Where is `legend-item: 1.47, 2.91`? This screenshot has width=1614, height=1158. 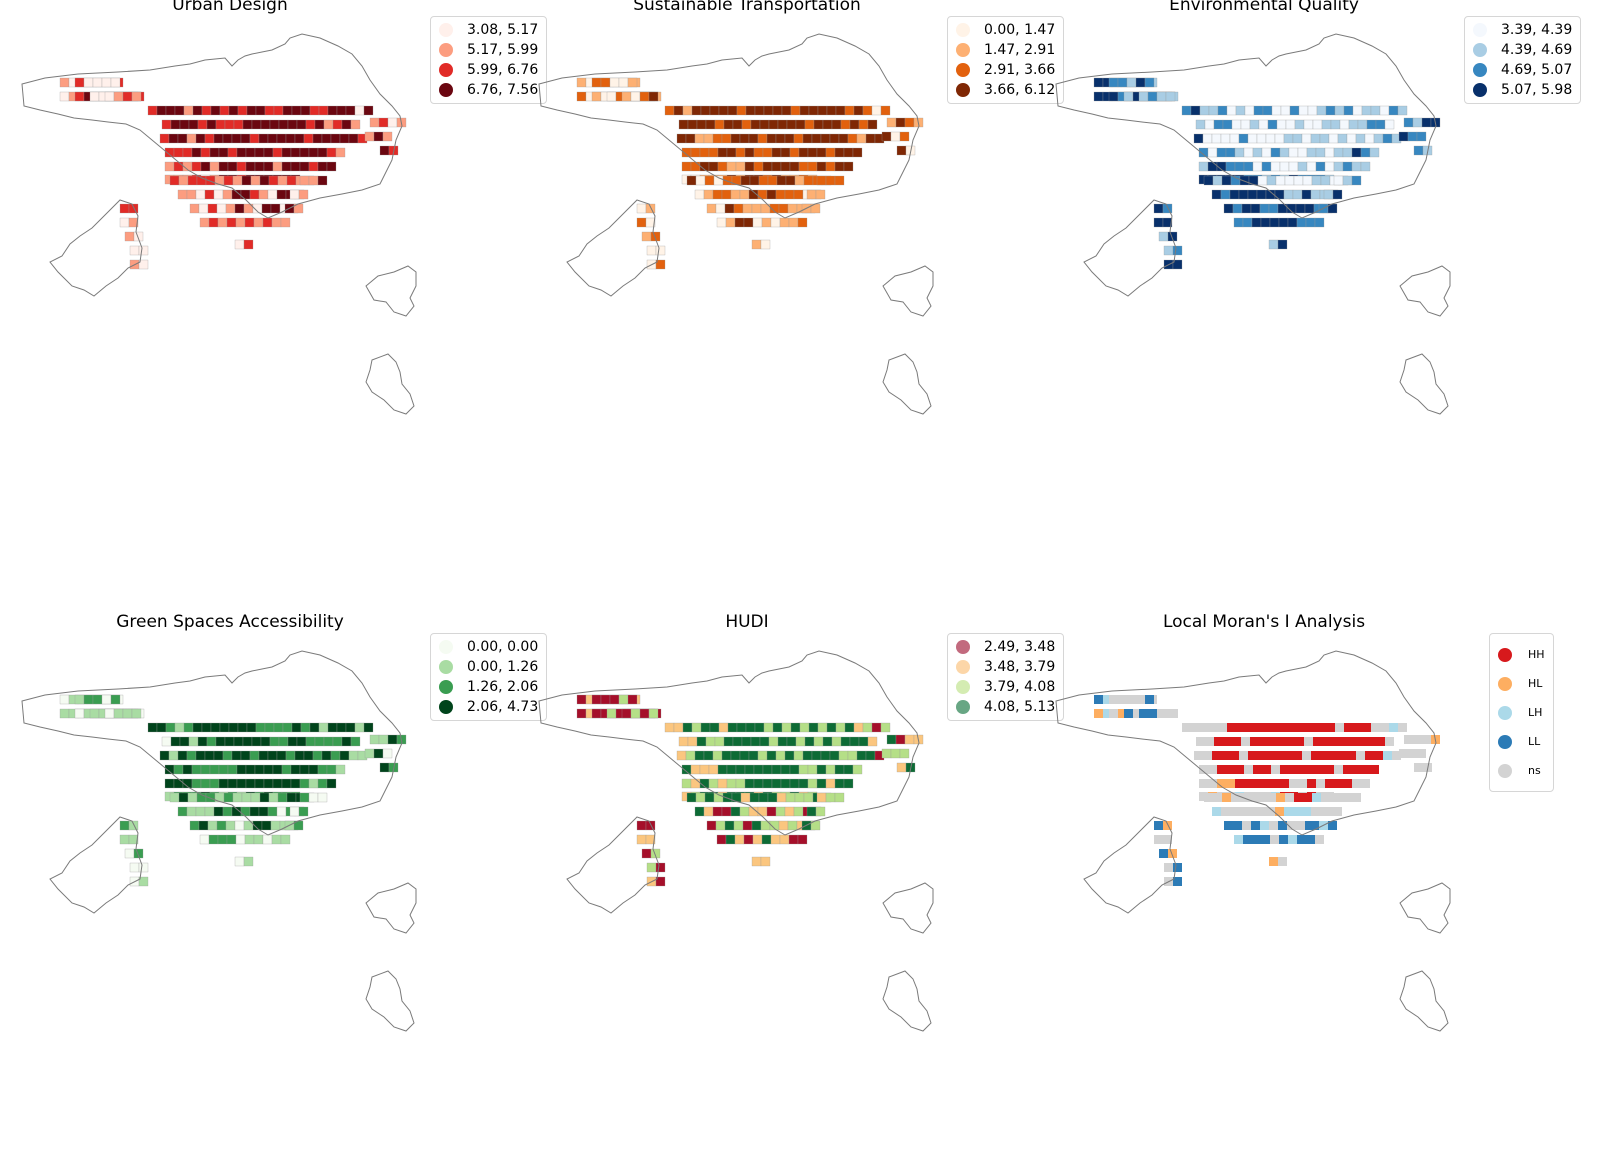 legend-item: 1.47, 2.91 is located at coordinates (1005, 50).